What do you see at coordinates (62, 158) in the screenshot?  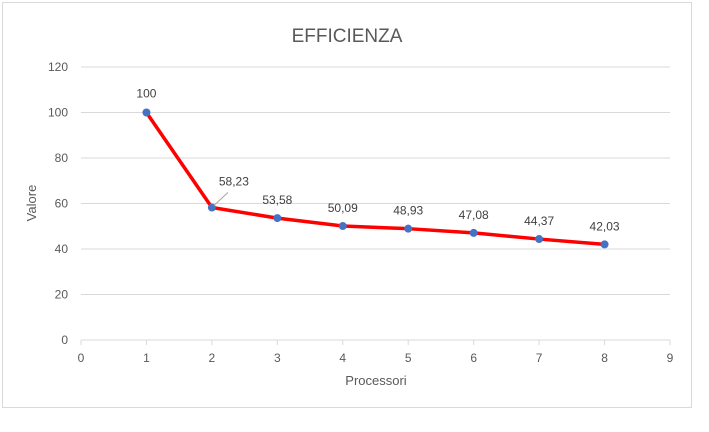 I see `y-tick-label: 80` at bounding box center [62, 158].